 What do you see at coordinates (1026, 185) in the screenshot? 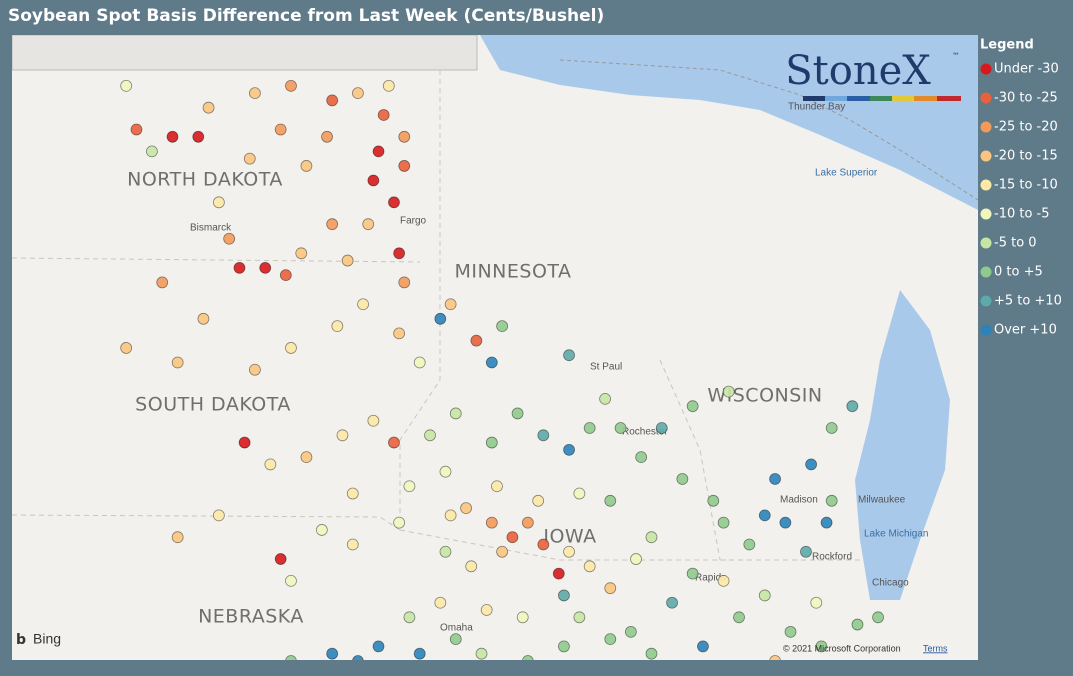
I see `legend-label: -15 to -10` at bounding box center [1026, 185].